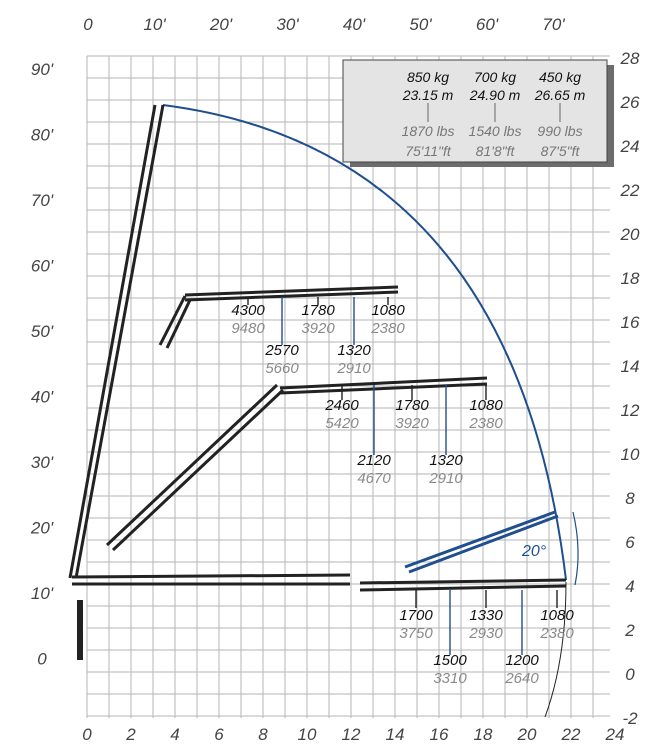 This screenshot has width=651, height=753. What do you see at coordinates (248, 328) in the screenshot?
I see `load-lbs-label: 9480` at bounding box center [248, 328].